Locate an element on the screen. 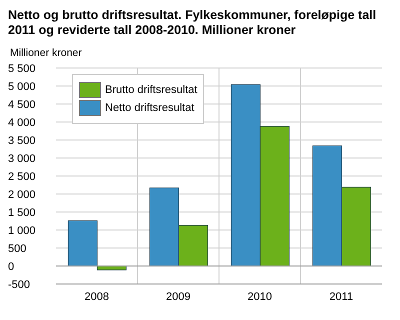 This screenshot has height=320, width=400. y-tick-label: 3 500 is located at coordinates (22, 140).